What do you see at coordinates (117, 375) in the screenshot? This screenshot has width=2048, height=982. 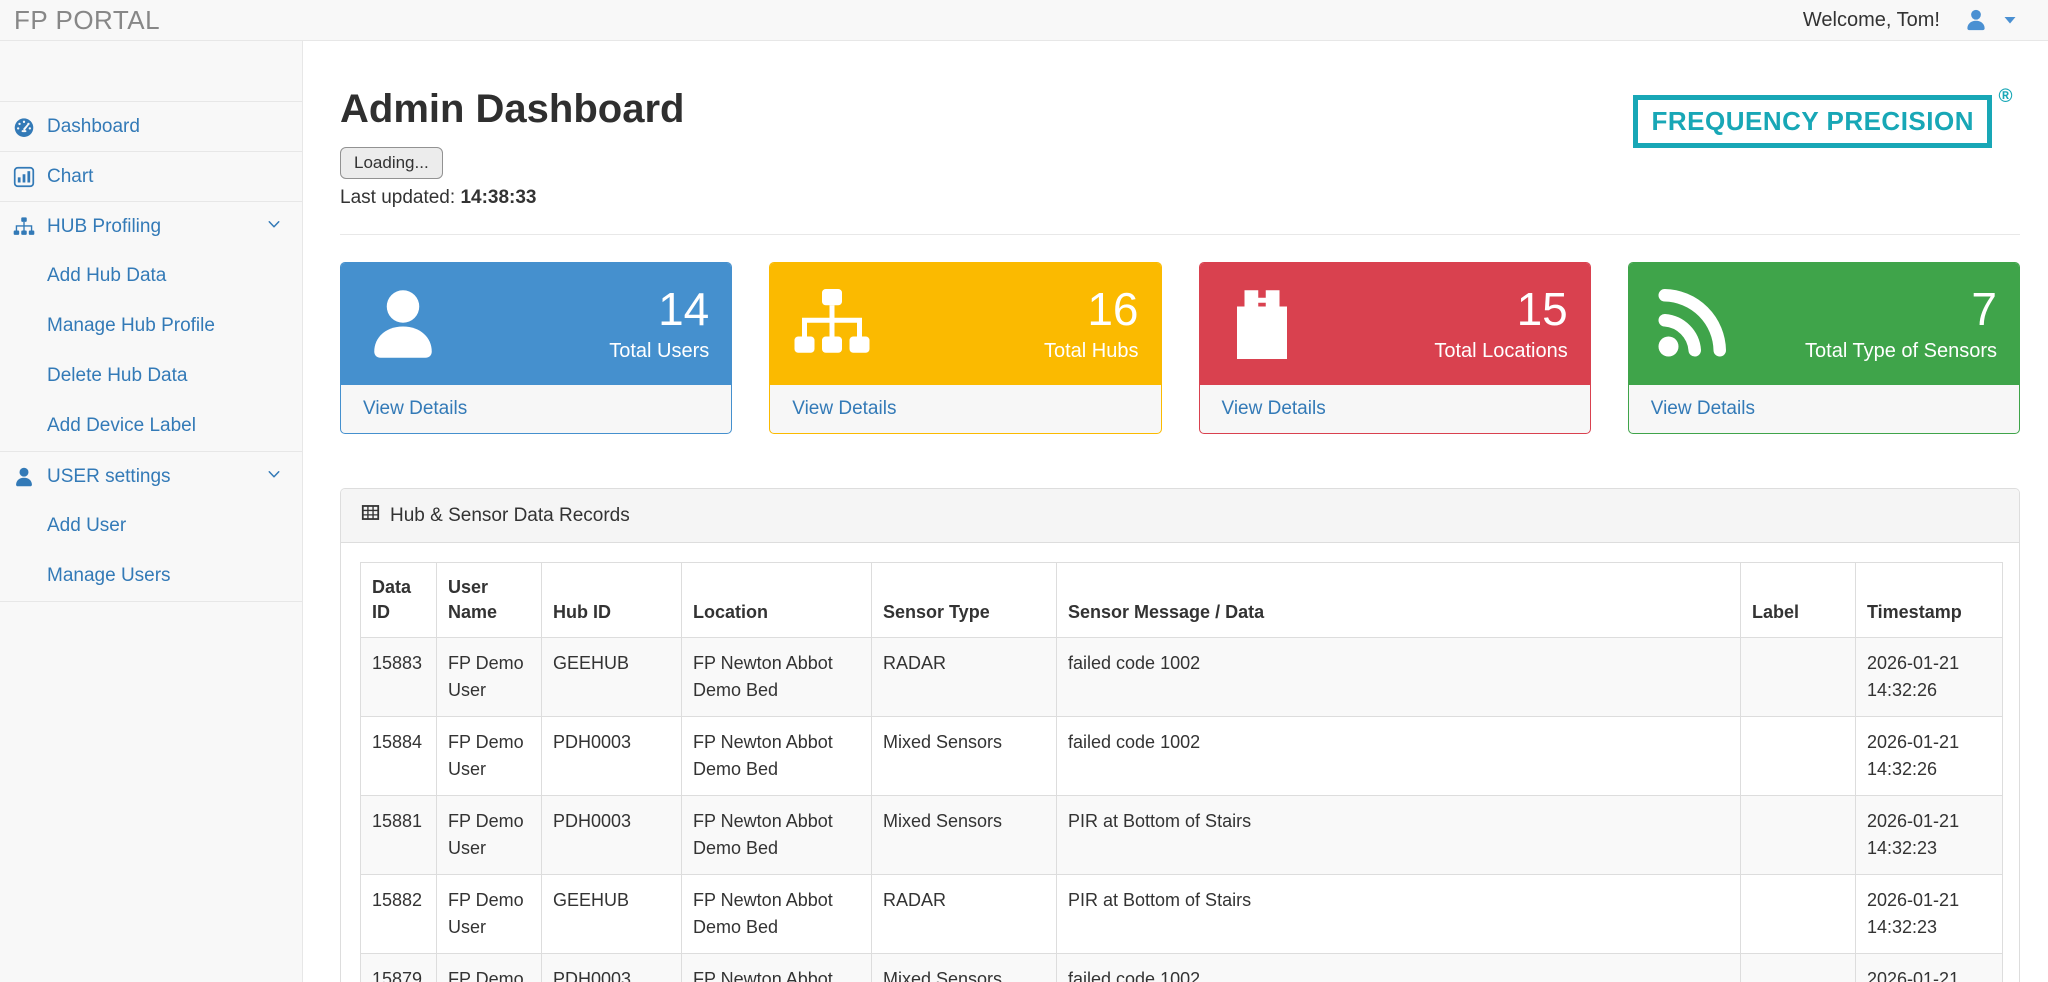 I see `sidebar-item-label: Delete Hub Data` at bounding box center [117, 375].